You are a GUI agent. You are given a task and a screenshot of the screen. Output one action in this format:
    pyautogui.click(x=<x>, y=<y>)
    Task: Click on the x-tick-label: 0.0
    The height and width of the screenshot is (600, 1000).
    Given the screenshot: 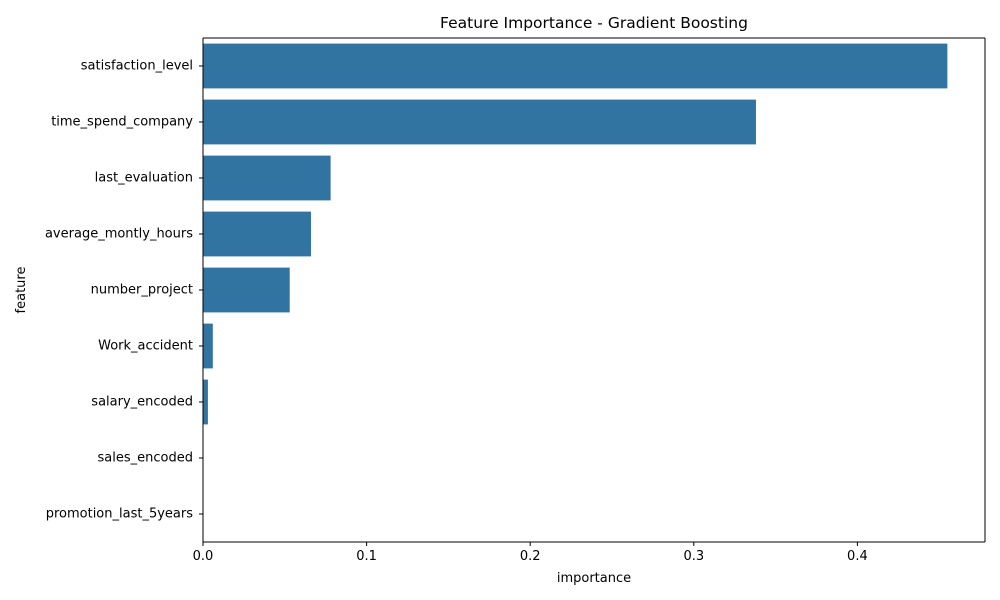 What is the action you would take?
    pyautogui.click(x=203, y=556)
    